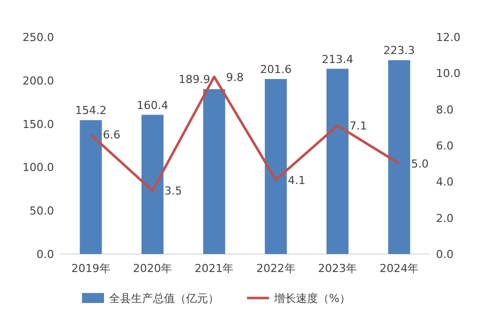  Describe the element at coordinates (337, 268) in the screenshot. I see `x-tick-label: 2023年` at that location.